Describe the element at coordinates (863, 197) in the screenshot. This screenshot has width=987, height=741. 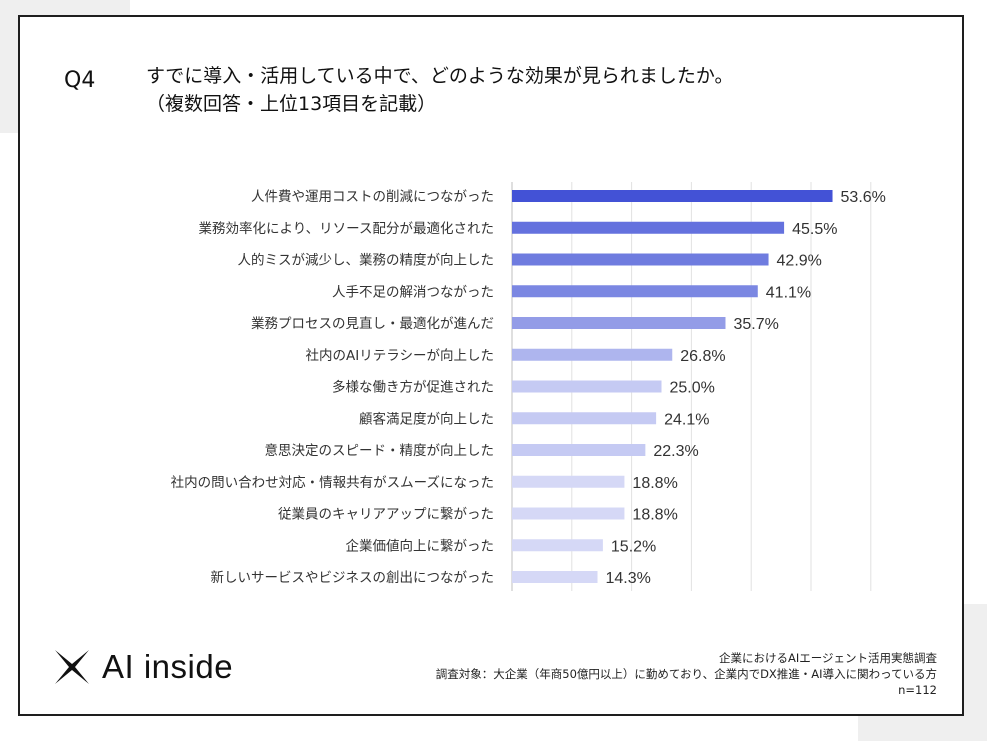
I see `data-label: 53.6%` at that location.